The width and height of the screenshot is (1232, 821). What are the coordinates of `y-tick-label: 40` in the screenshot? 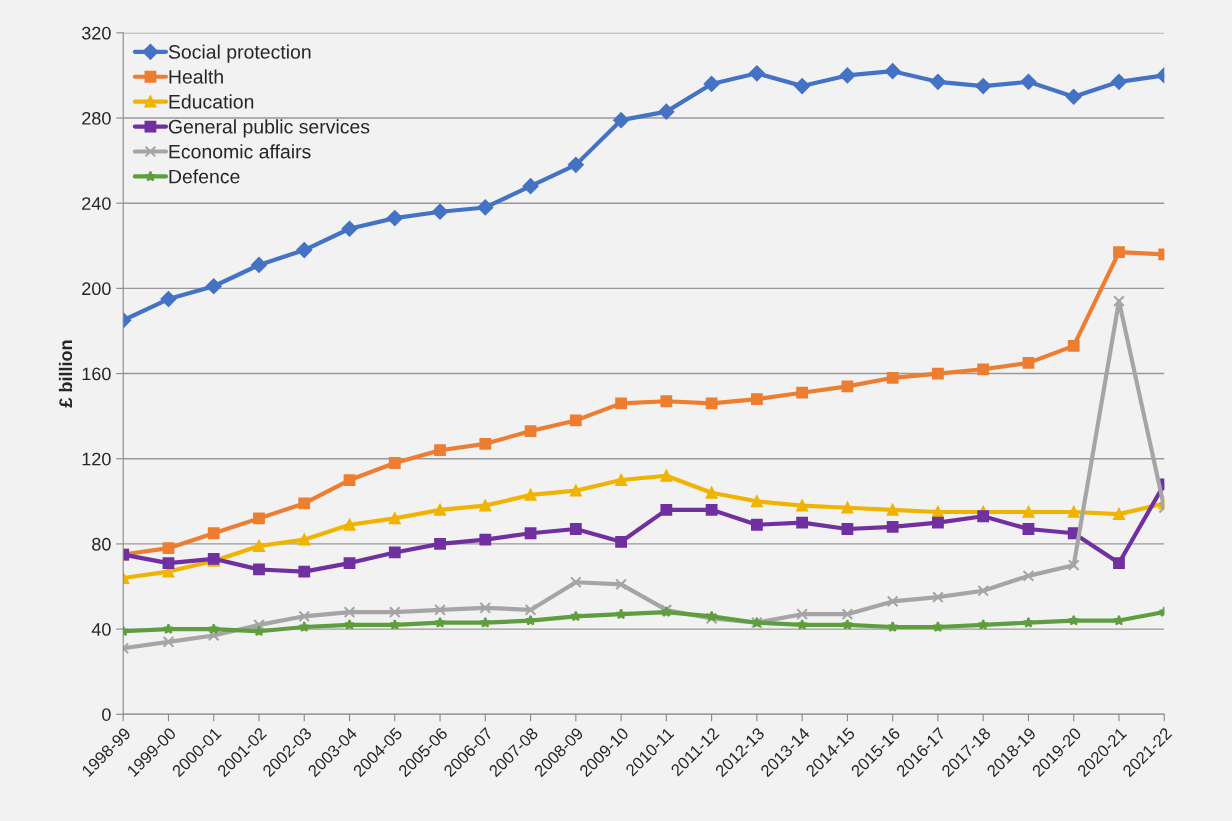 It's located at (101, 629).